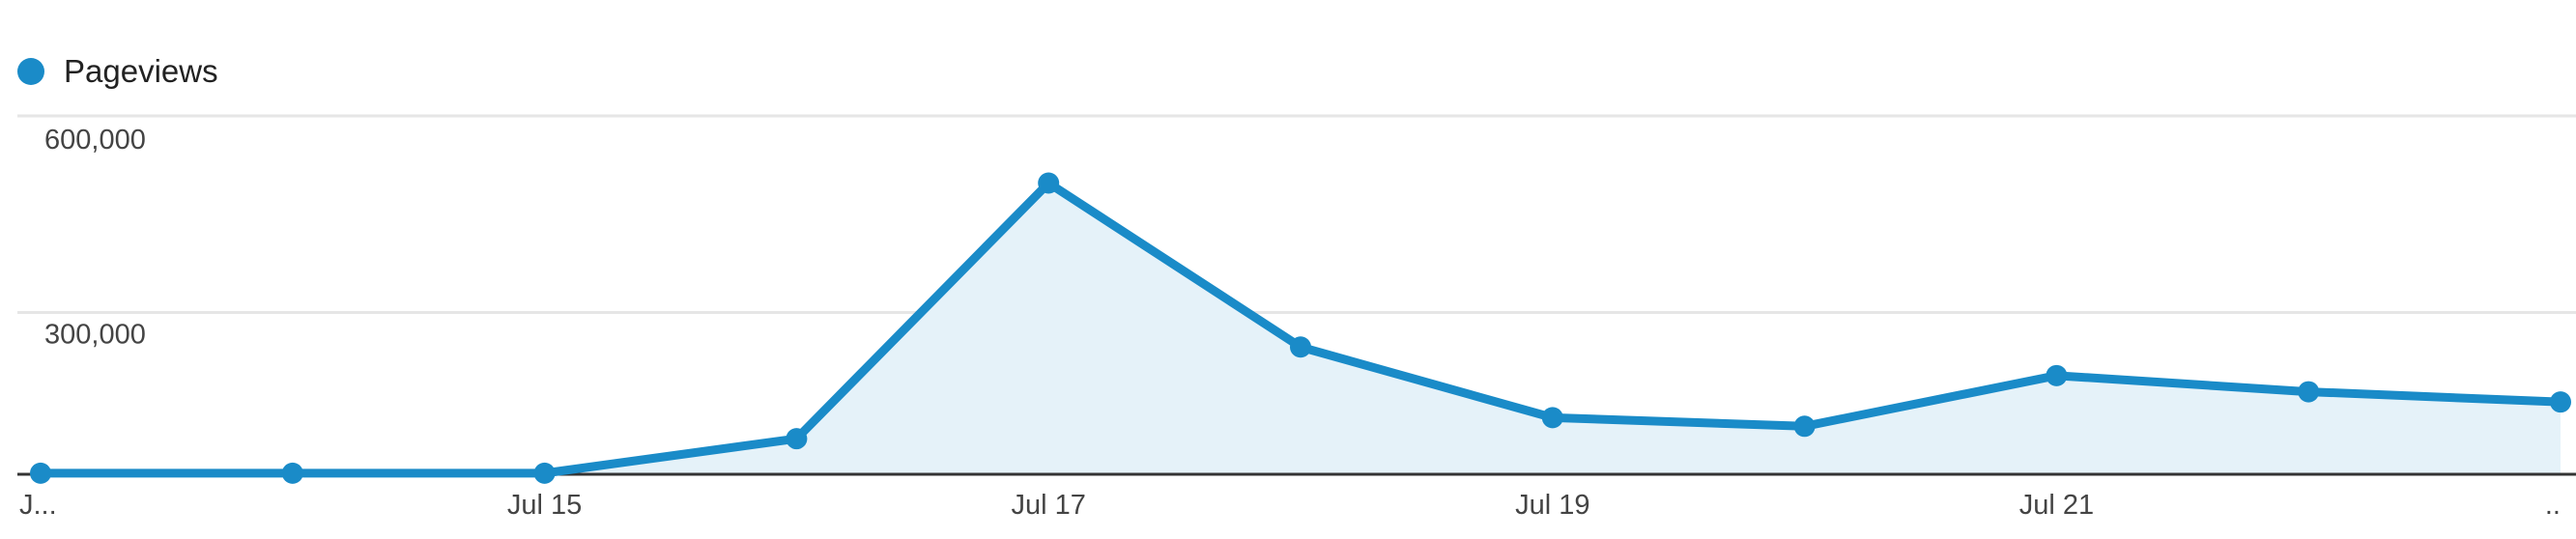  What do you see at coordinates (95, 140) in the screenshot?
I see `y-tick-label-1: 600,000` at bounding box center [95, 140].